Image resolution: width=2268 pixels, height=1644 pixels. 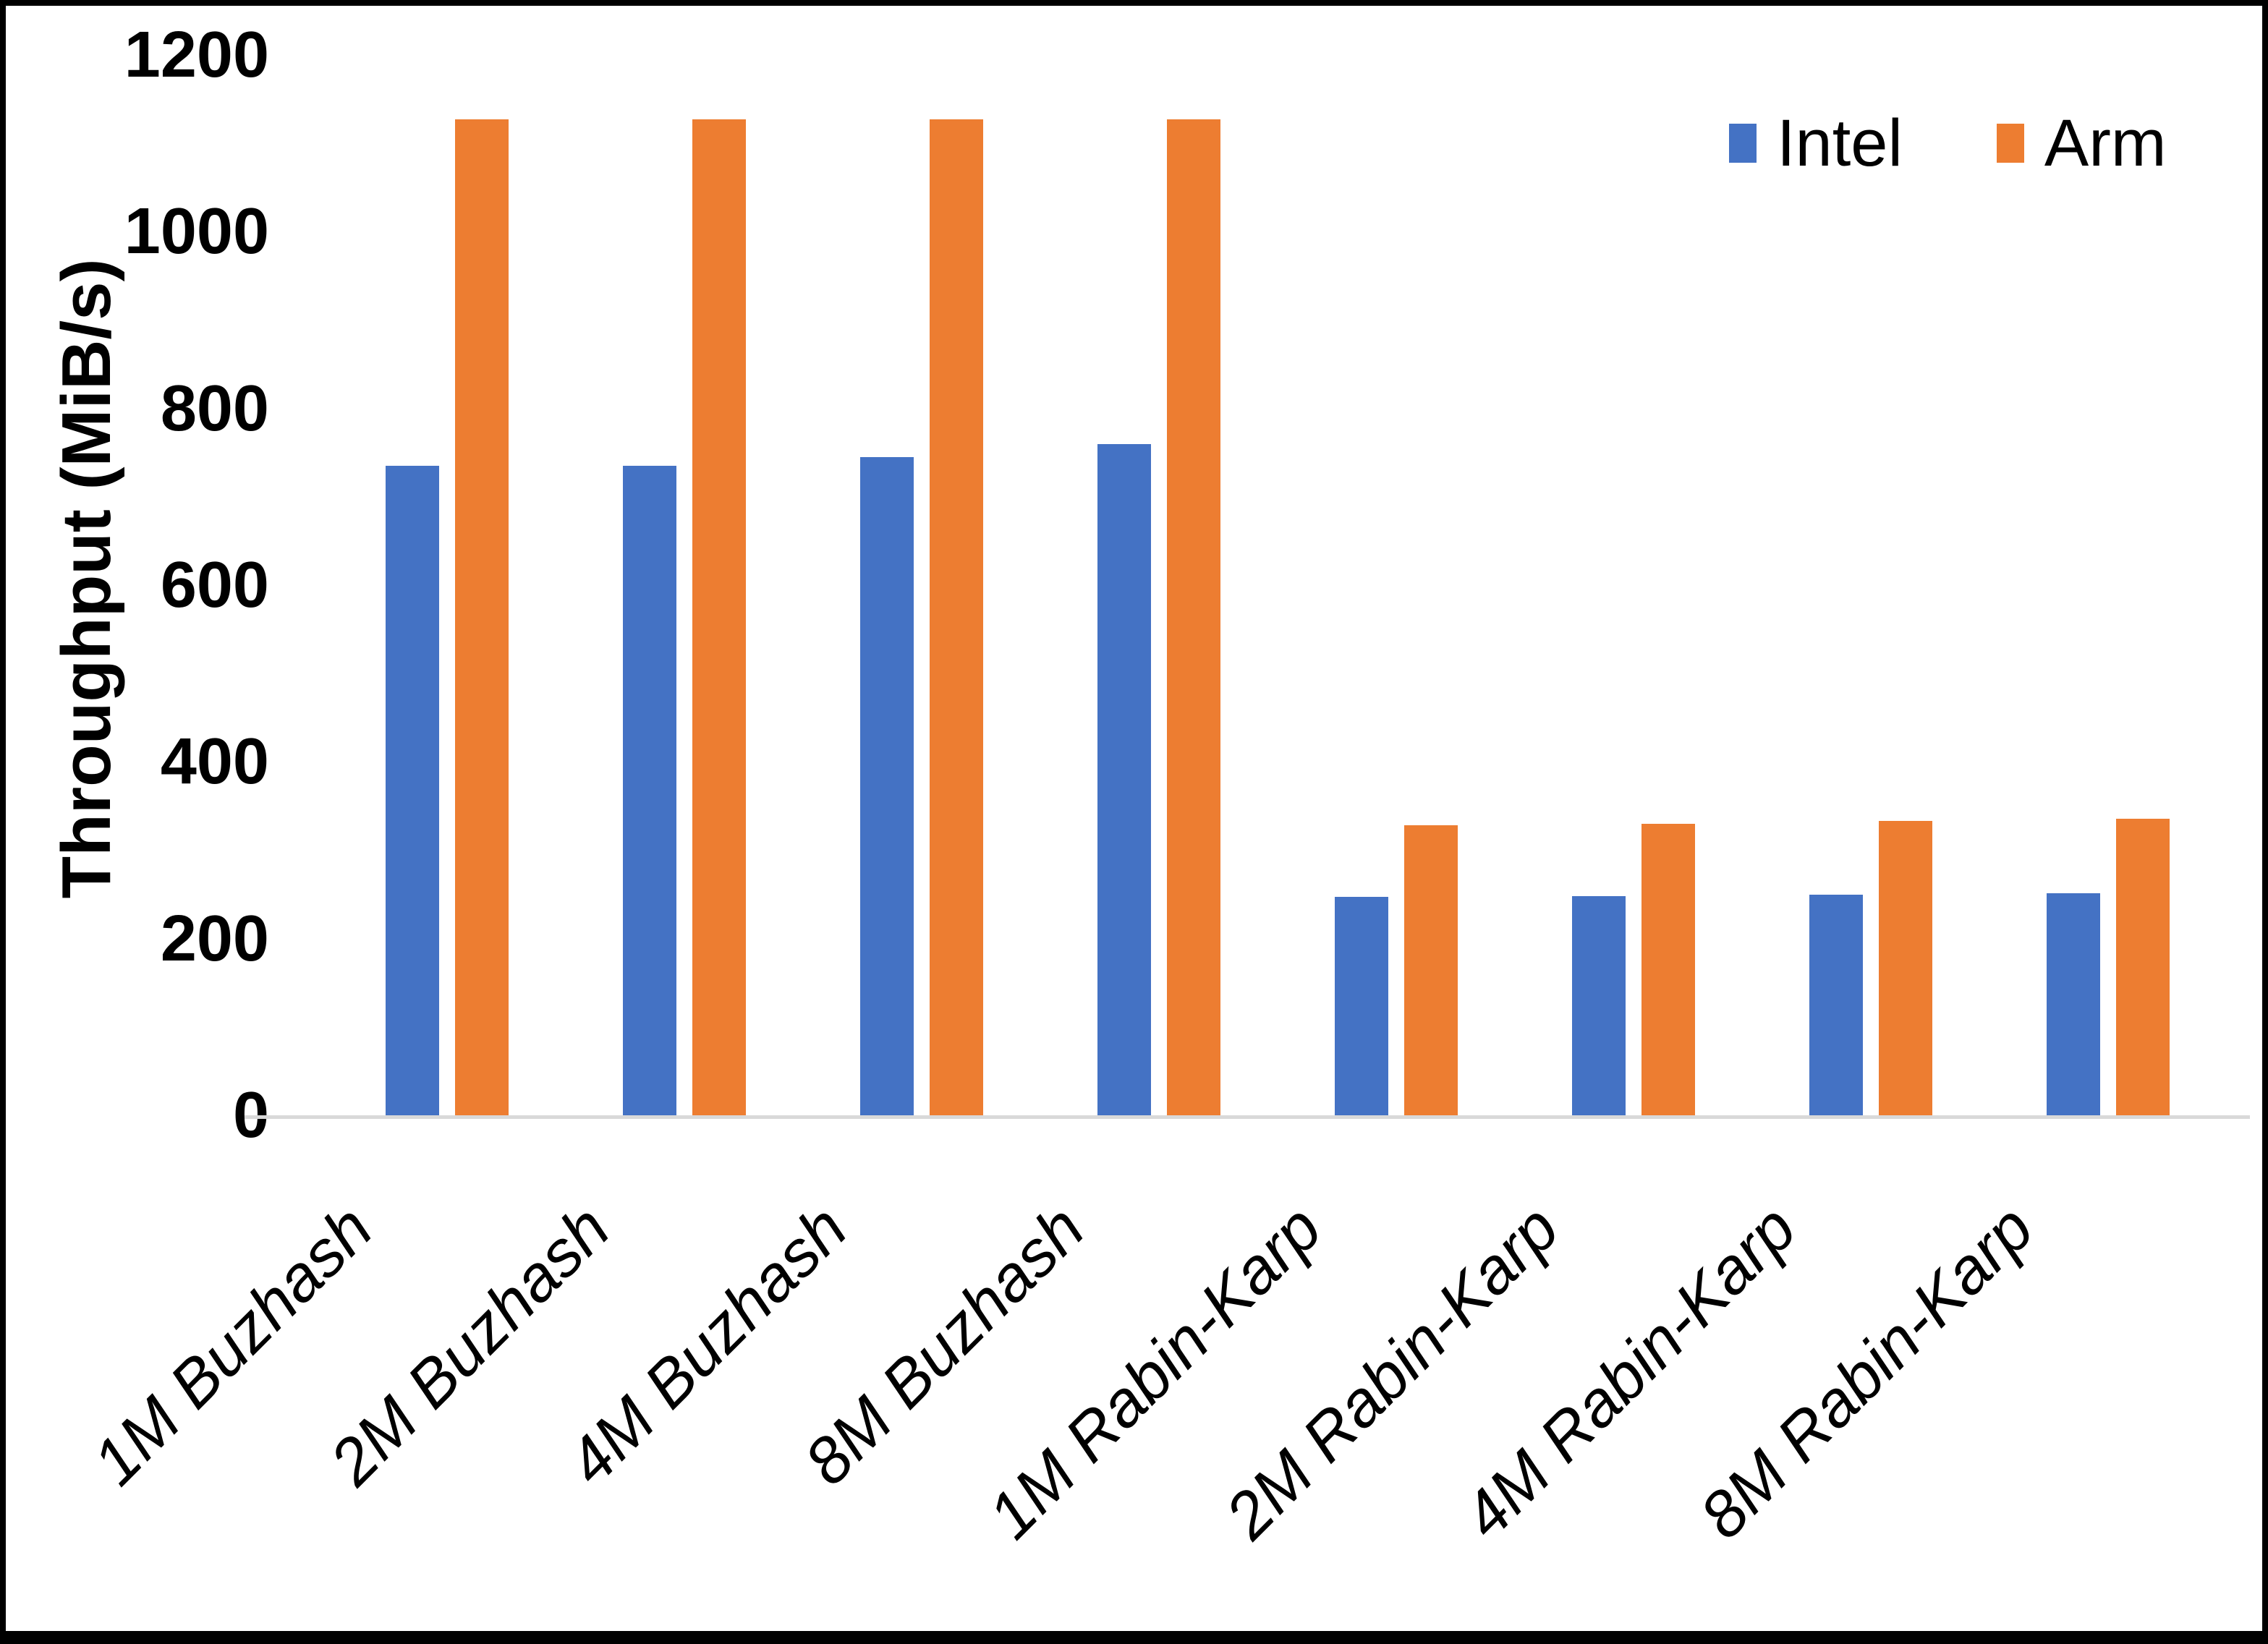 I want to click on legend-item-arm: Arm, so click(x=2081, y=143).